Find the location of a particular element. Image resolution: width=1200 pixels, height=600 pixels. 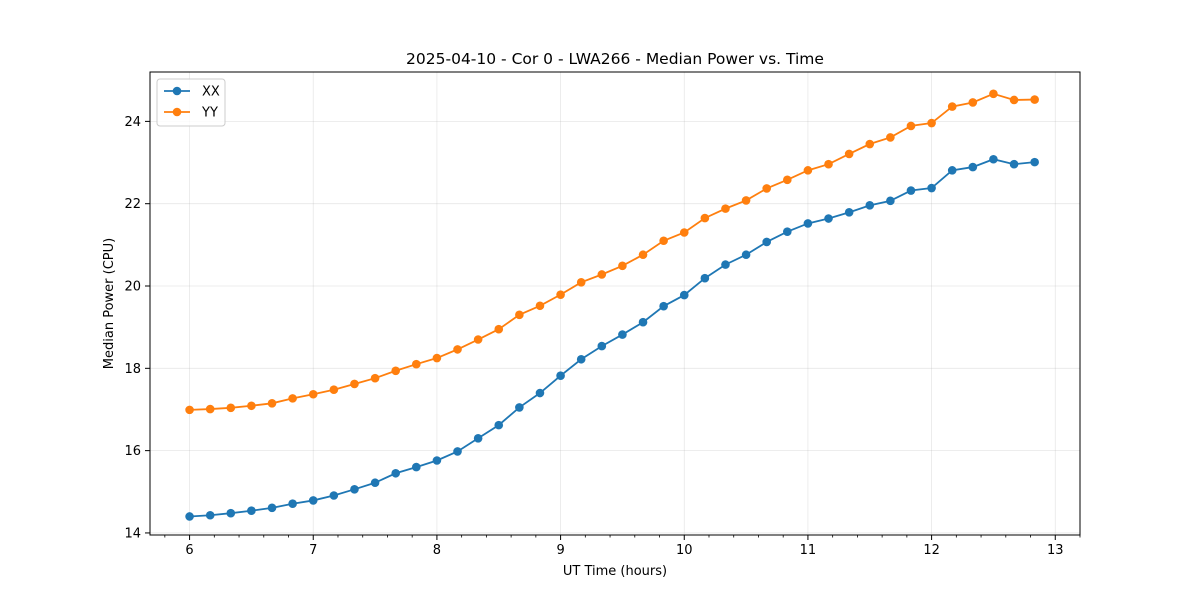

x-axis-label: UT Time (hours) is located at coordinates (615, 571).